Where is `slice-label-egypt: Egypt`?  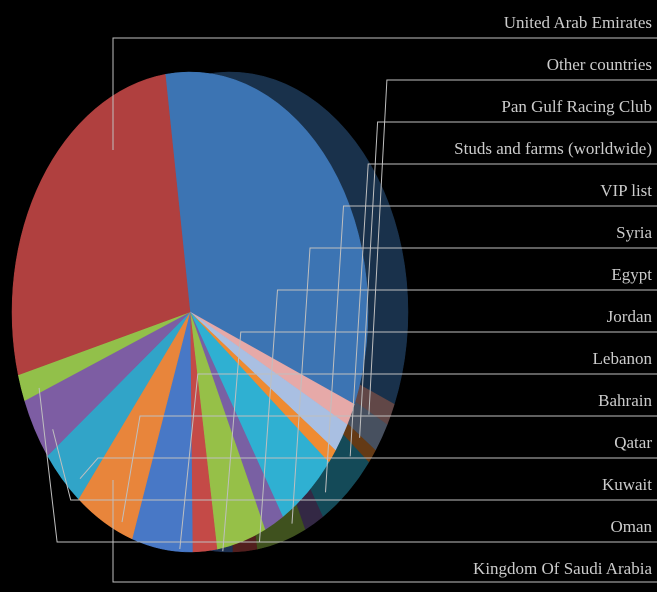 slice-label-egypt: Egypt is located at coordinates (631, 274).